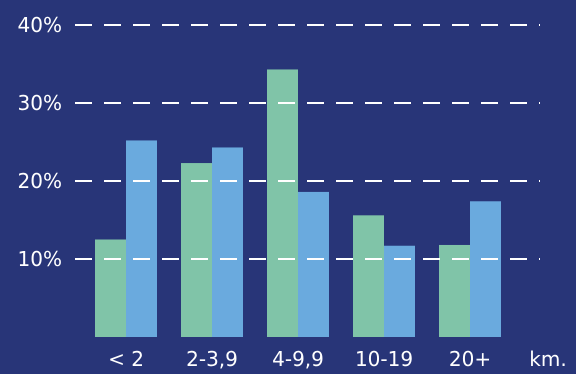 The width and height of the screenshot is (576, 374). What do you see at coordinates (40, 103) in the screenshot?
I see `y-tick-label: 30%` at bounding box center [40, 103].